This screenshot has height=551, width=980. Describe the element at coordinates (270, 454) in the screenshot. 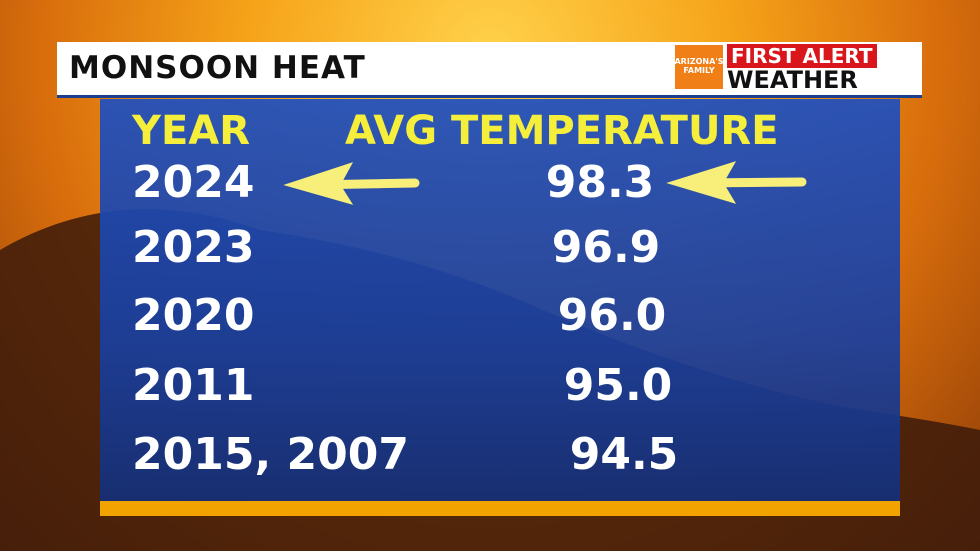

I see `year: 2015, 2007` at that location.